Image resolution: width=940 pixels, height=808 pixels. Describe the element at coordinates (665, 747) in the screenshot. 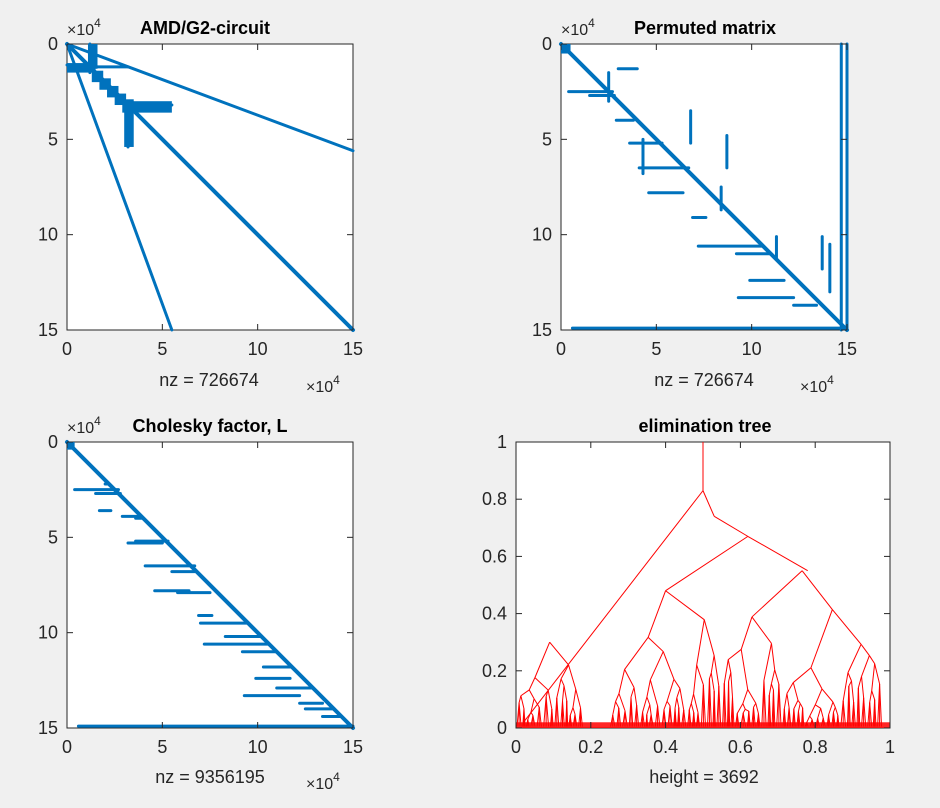

I see `x-tick-label-2: 0.4` at that location.